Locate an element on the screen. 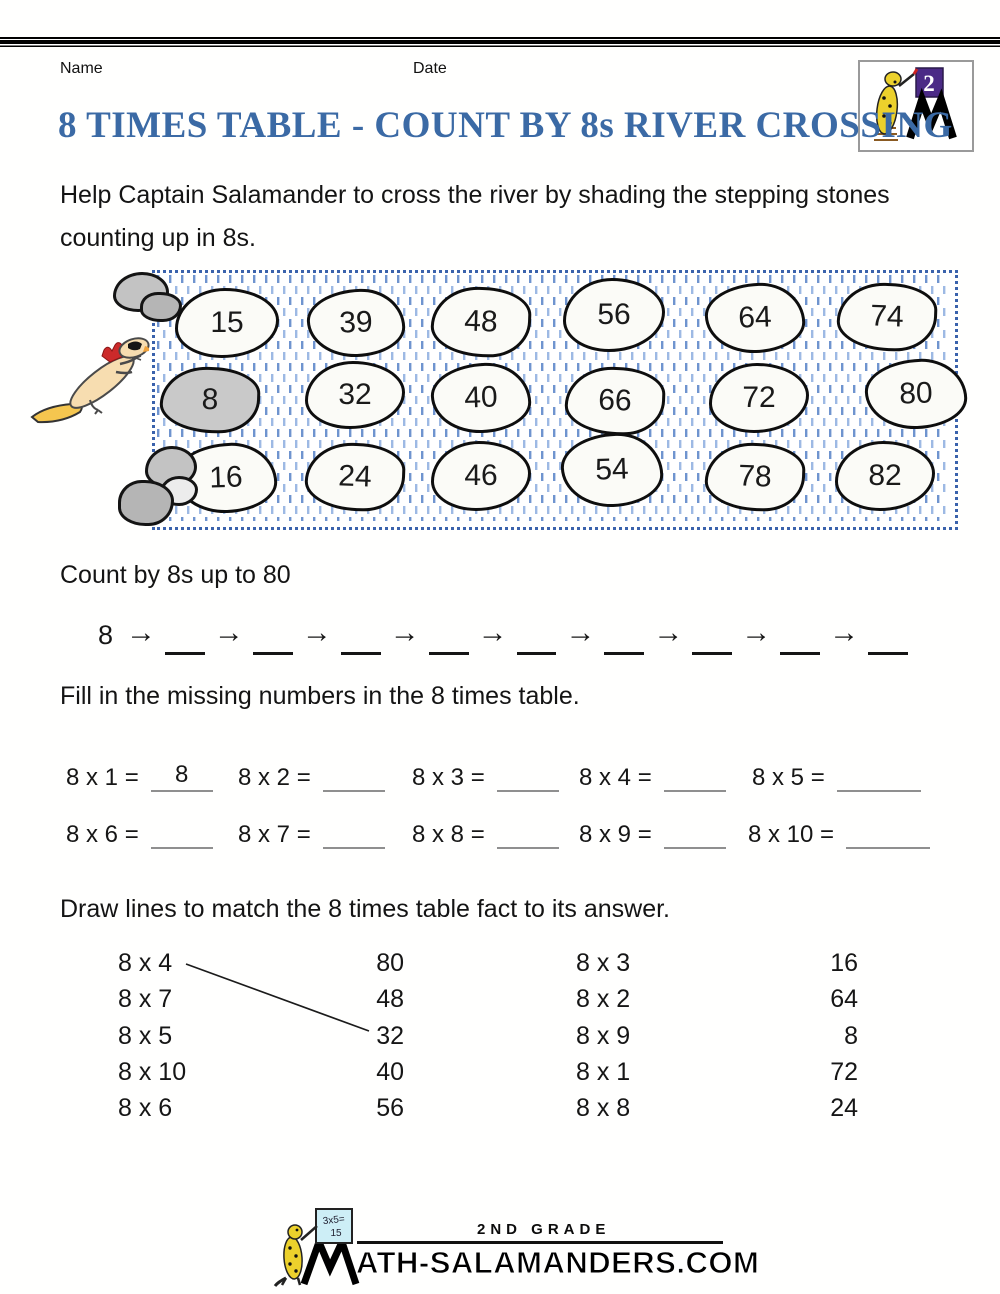 The width and height of the screenshot is (1000, 1294). snout is located at coordinates (146, 349).